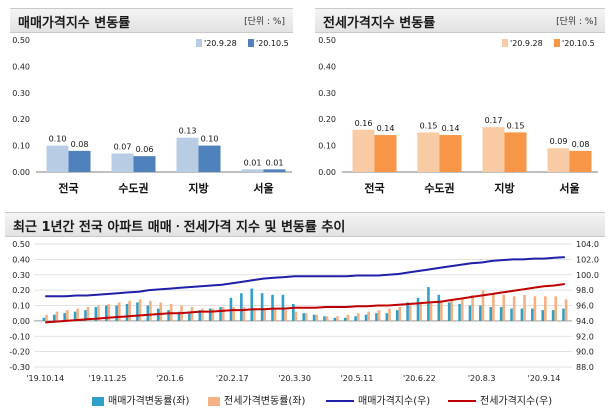 The width and height of the screenshot is (613, 414). I want to click on jeonse-panel-unit: [단위 : %], so click(576, 22).